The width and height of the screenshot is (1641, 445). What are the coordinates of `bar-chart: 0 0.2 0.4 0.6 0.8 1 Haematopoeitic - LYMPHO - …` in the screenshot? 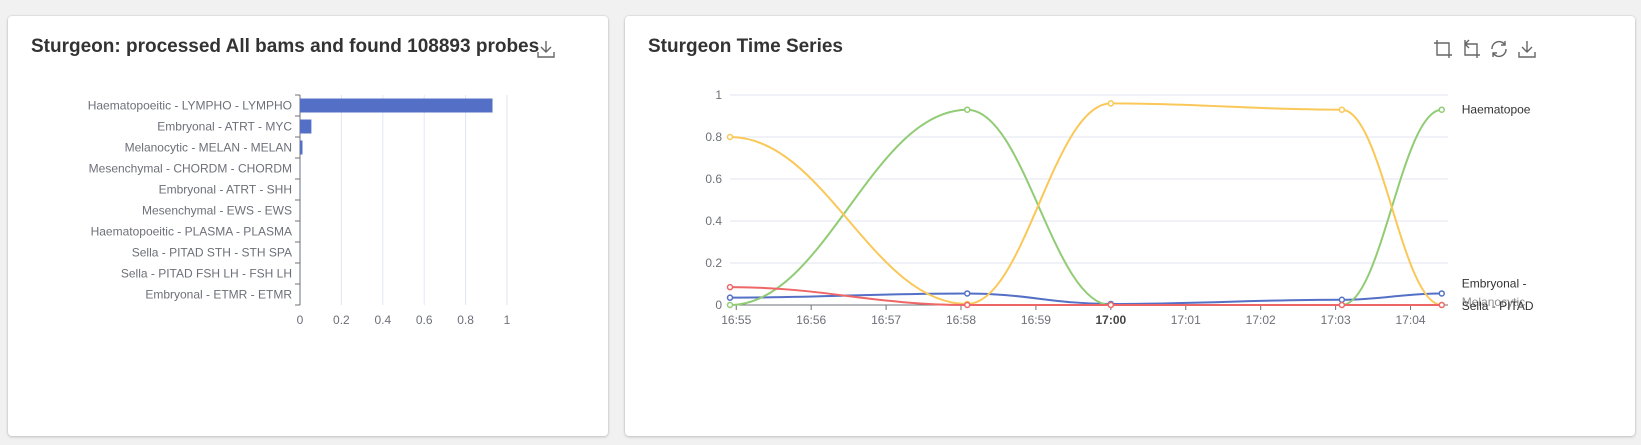 It's located at (299, 210).